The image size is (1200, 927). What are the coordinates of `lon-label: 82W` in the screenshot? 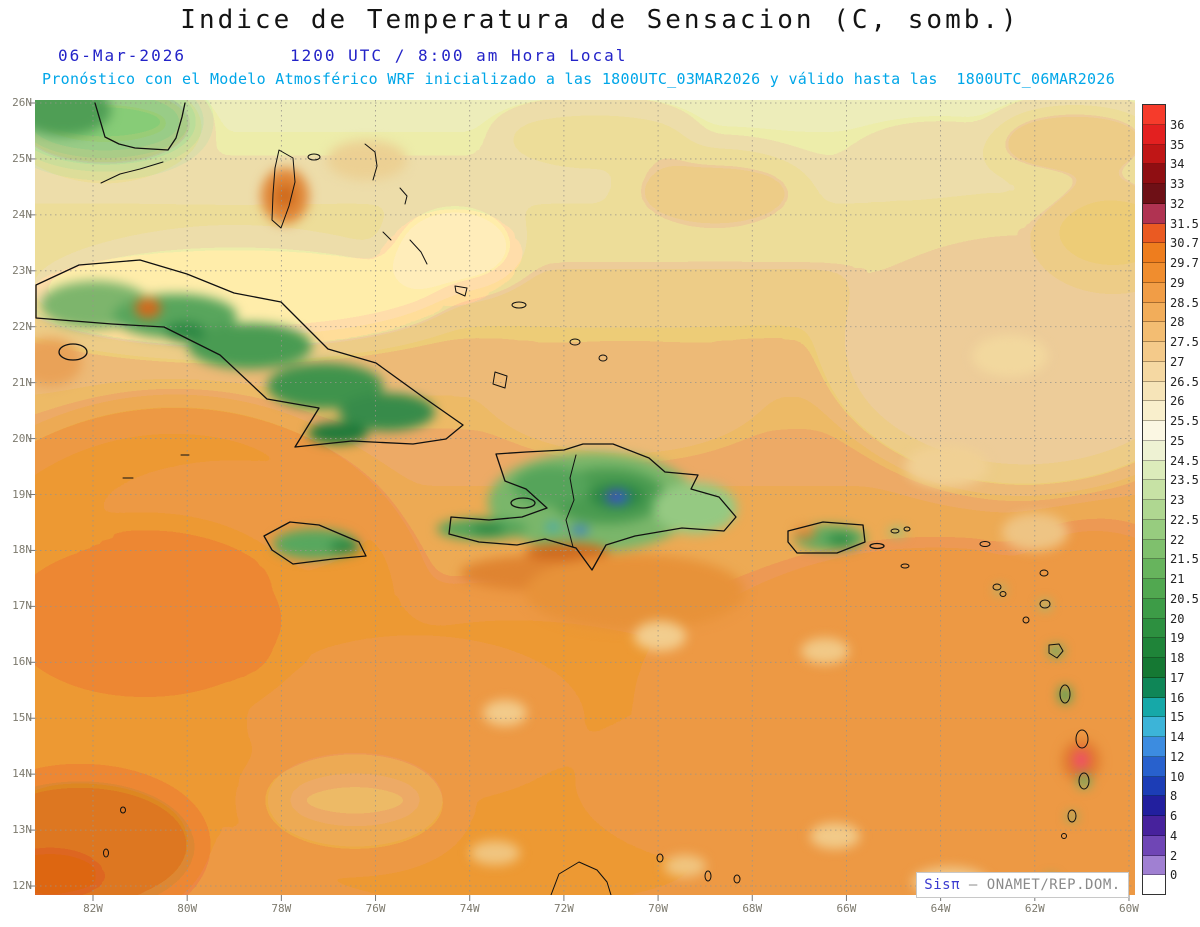 It's located at (93, 908).